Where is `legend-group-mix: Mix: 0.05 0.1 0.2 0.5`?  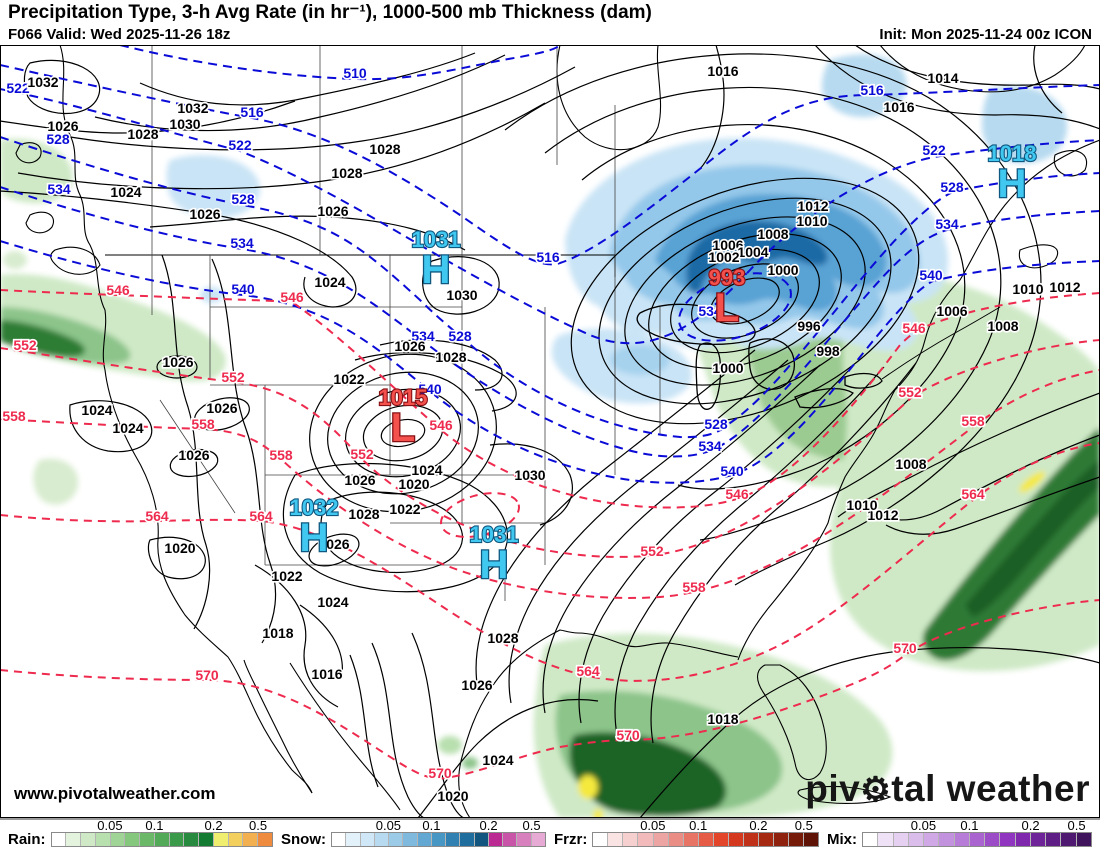
legend-group-mix: Mix: 0.05 0.1 0.2 0.5 is located at coordinates (959, 834).